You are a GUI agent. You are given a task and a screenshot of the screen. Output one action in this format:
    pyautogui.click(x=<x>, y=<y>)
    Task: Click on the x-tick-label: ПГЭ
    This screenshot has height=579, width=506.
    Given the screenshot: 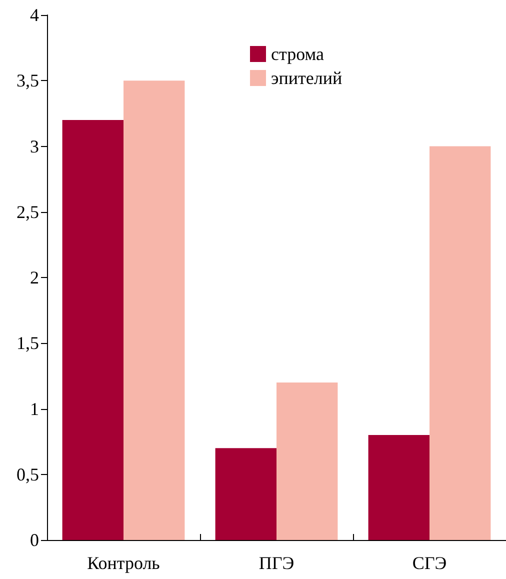 What is the action you would take?
    pyautogui.click(x=276, y=563)
    